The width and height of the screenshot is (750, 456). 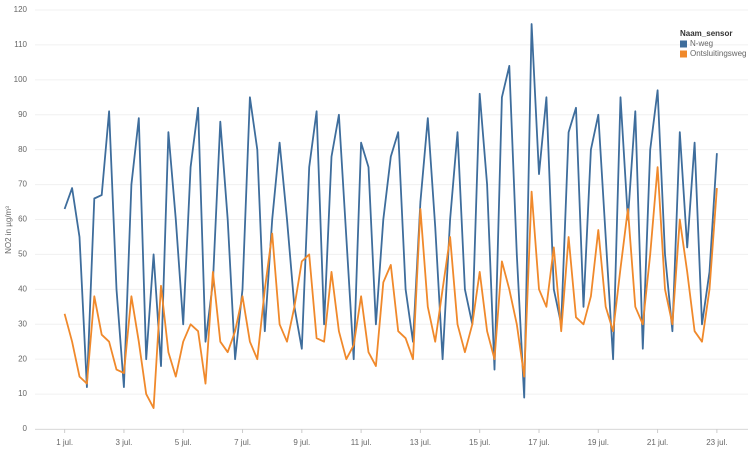 I want to click on legend-label: Ontsluitingsweg, so click(x=718, y=53).